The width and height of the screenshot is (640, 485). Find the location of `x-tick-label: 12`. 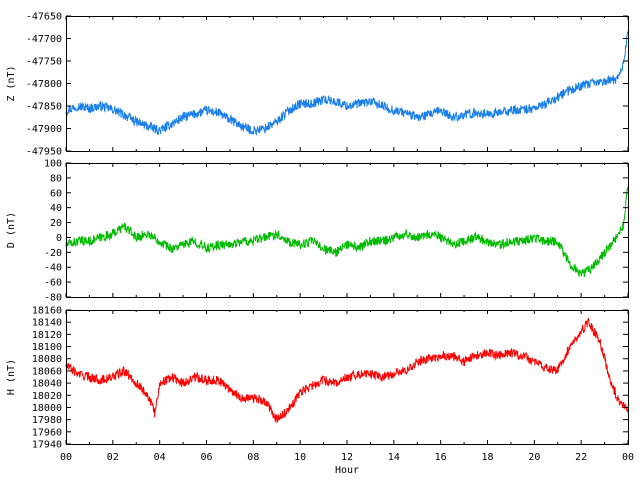

x-tick-label: 12 is located at coordinates (347, 457).